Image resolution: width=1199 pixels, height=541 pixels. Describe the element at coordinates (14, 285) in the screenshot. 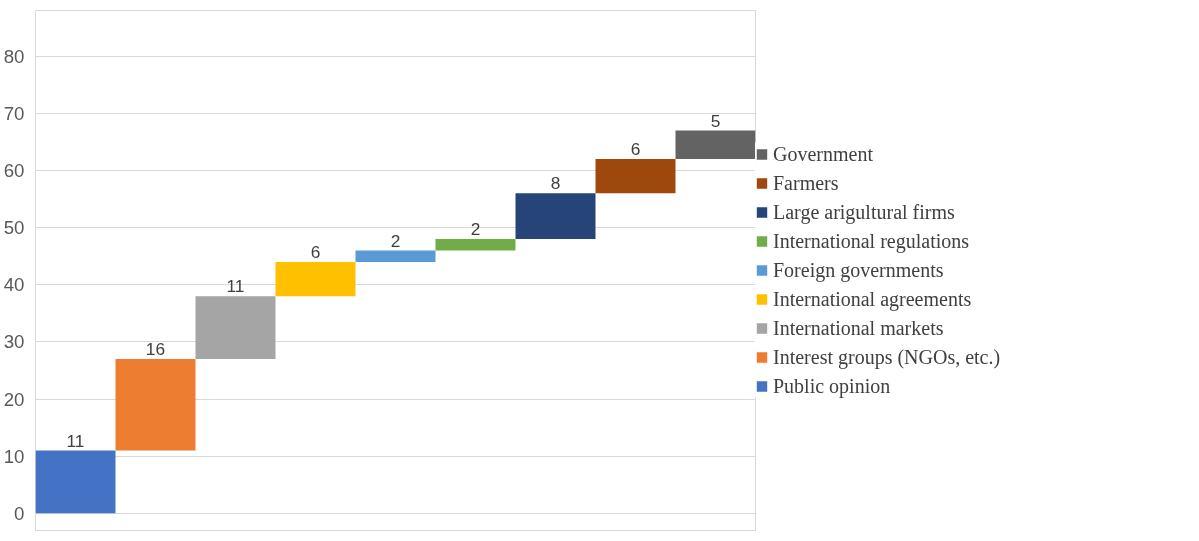

I see `y-tick-label: 40` at that location.